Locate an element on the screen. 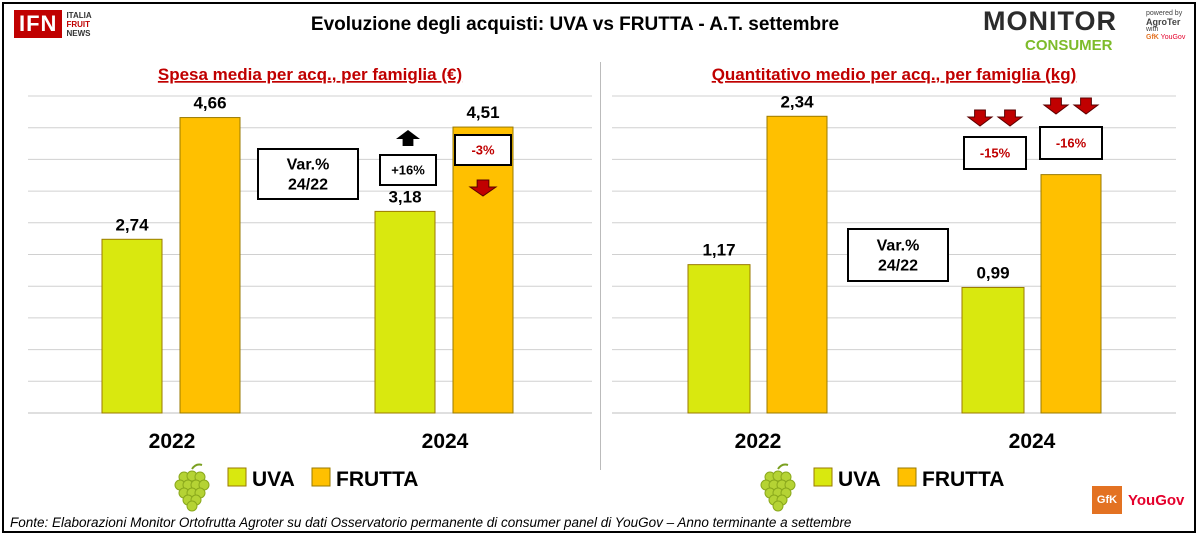 The image size is (1200, 537). ifn-logo-fruit: FRUIT is located at coordinates (78, 24).